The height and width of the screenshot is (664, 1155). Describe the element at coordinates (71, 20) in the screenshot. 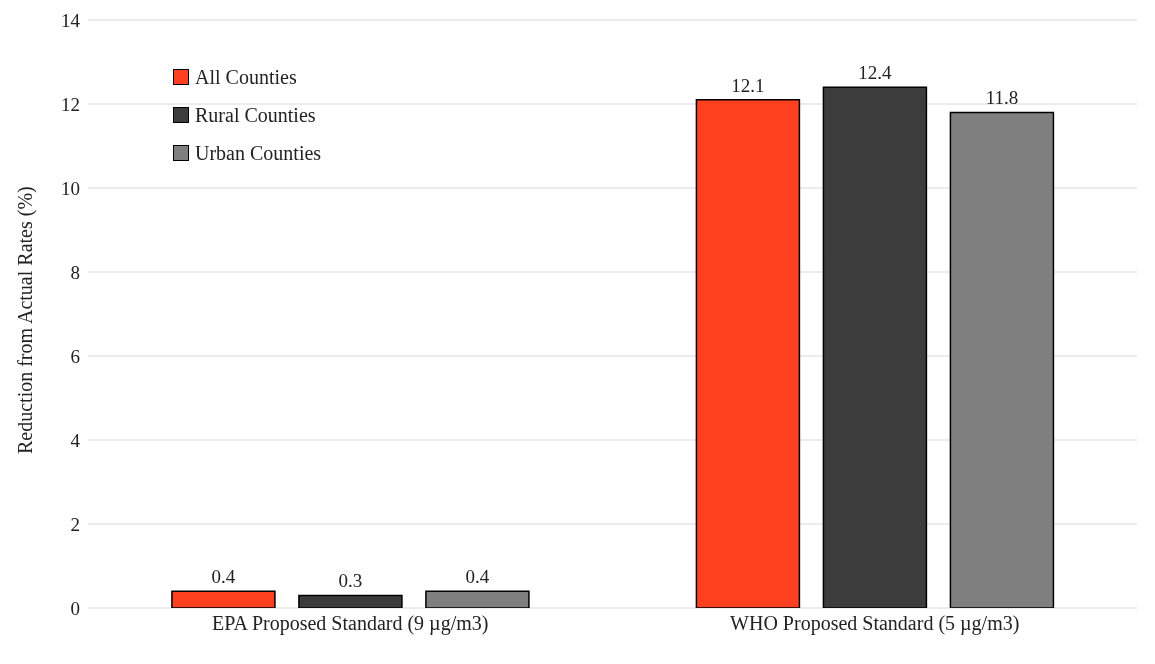

I see `y-tick-label: 14` at that location.